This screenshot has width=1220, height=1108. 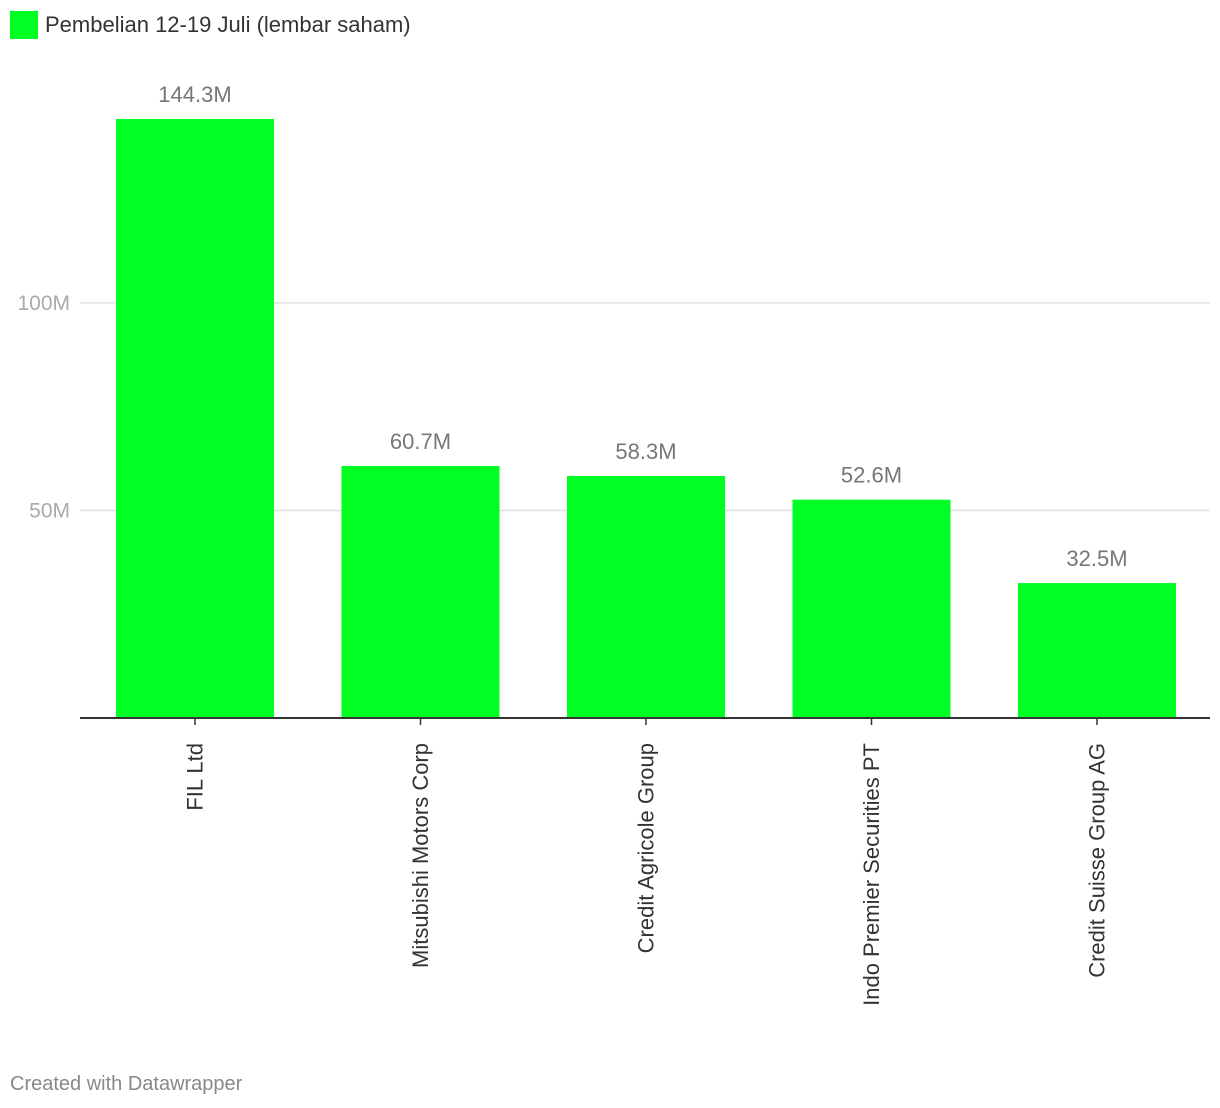 I want to click on legend: Pembelian 12-19 Juli (lembar saham), so click(x=210, y=25).